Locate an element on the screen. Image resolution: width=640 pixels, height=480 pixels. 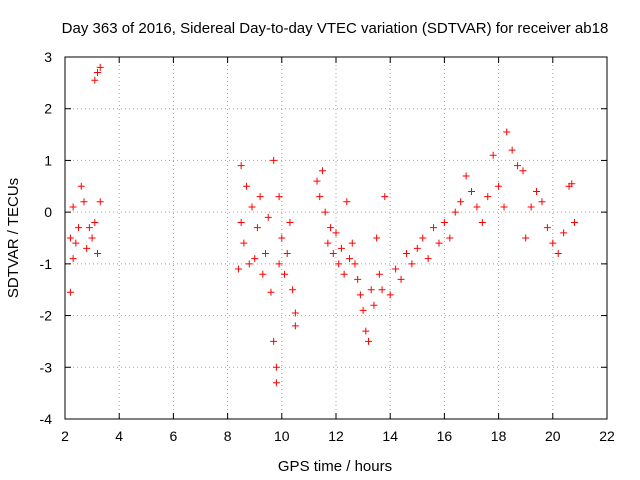
x-tick-label: 6 is located at coordinates (174, 436).